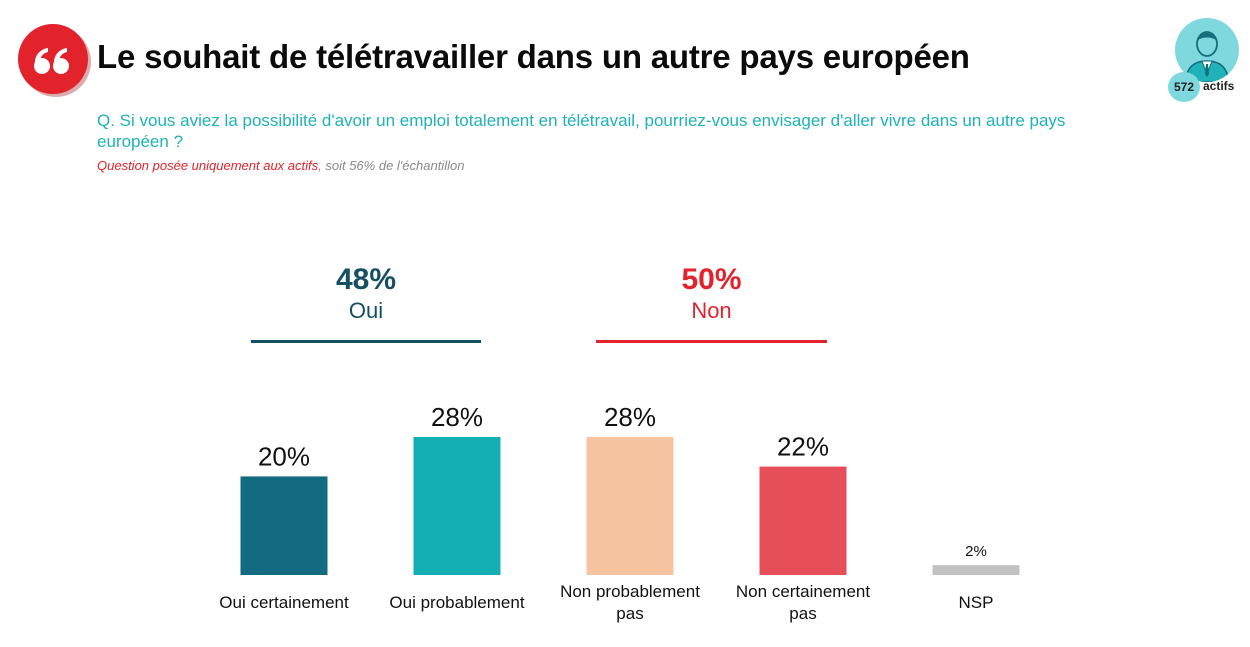 This screenshot has width=1250, height=647. Describe the element at coordinates (630, 591) in the screenshot. I see `category-label-2-0: Non probablement` at that location.